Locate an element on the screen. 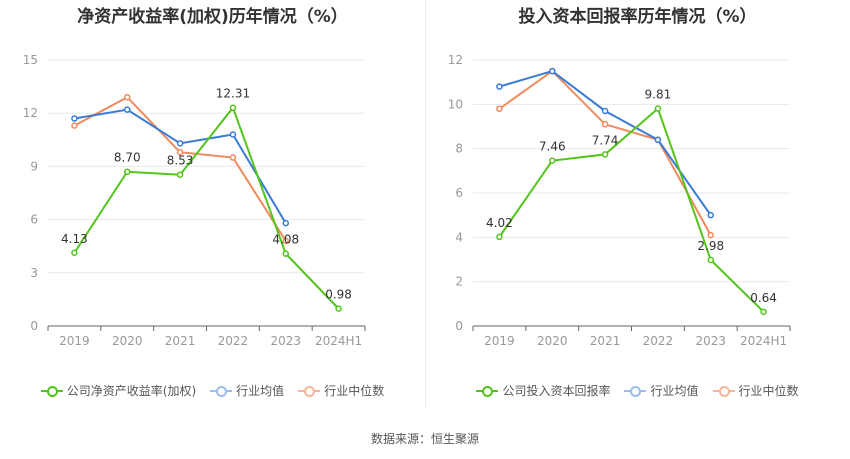 Image resolution: width=850 pixels, height=459 pixels. y-tick-label: 15 is located at coordinates (30, 60).